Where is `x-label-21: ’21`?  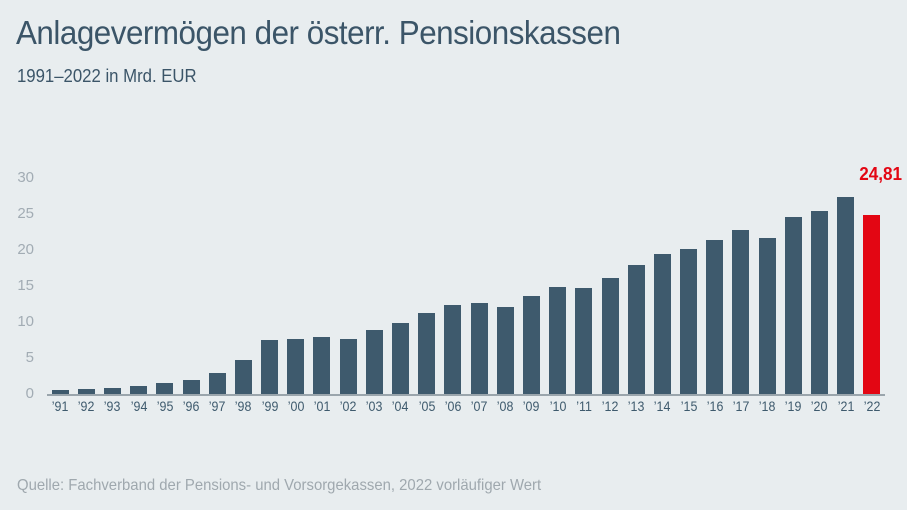
x-label-21: ’21 is located at coordinates (845, 406).